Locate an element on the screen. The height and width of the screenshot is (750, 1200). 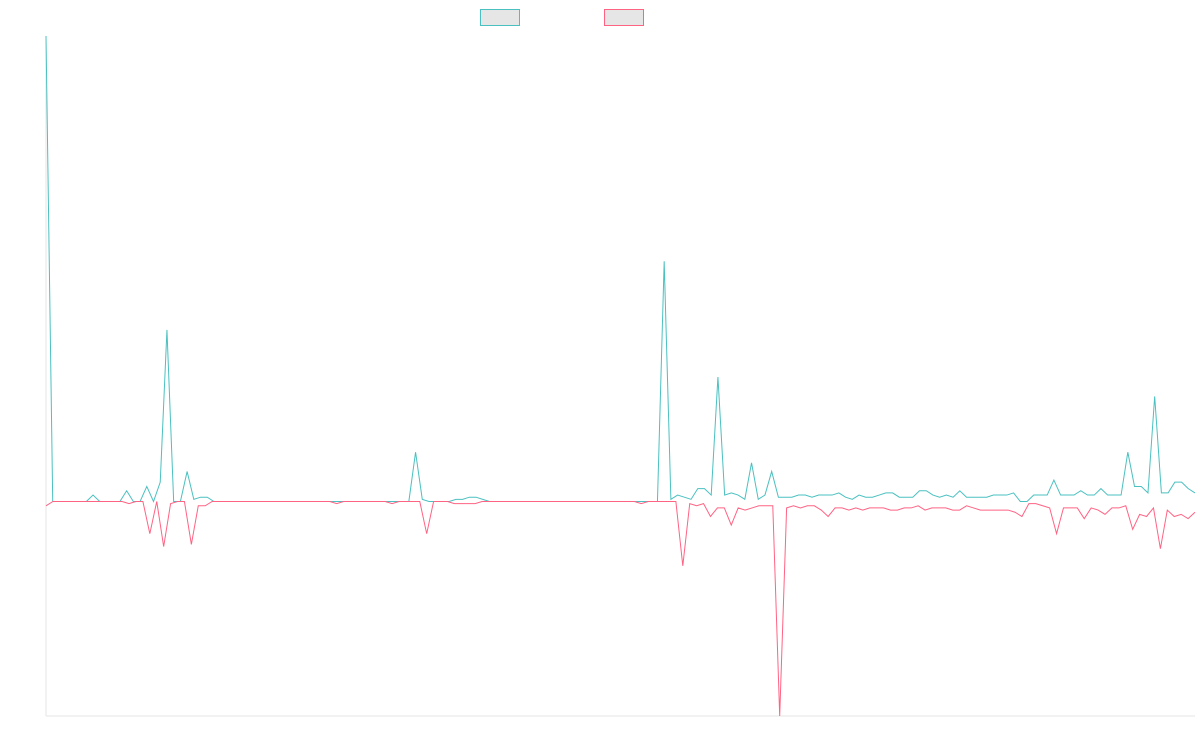
legend is located at coordinates (600, 18).